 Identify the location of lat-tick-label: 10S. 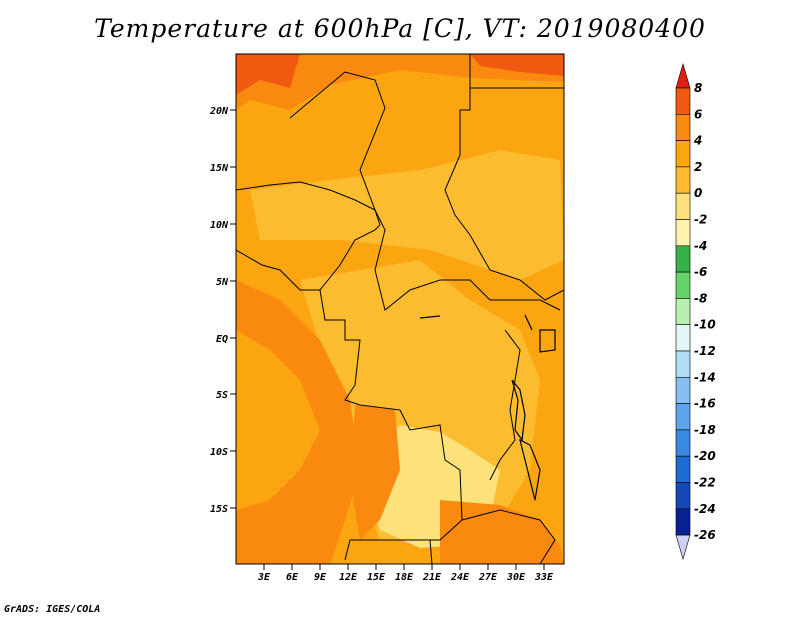
(219, 452).